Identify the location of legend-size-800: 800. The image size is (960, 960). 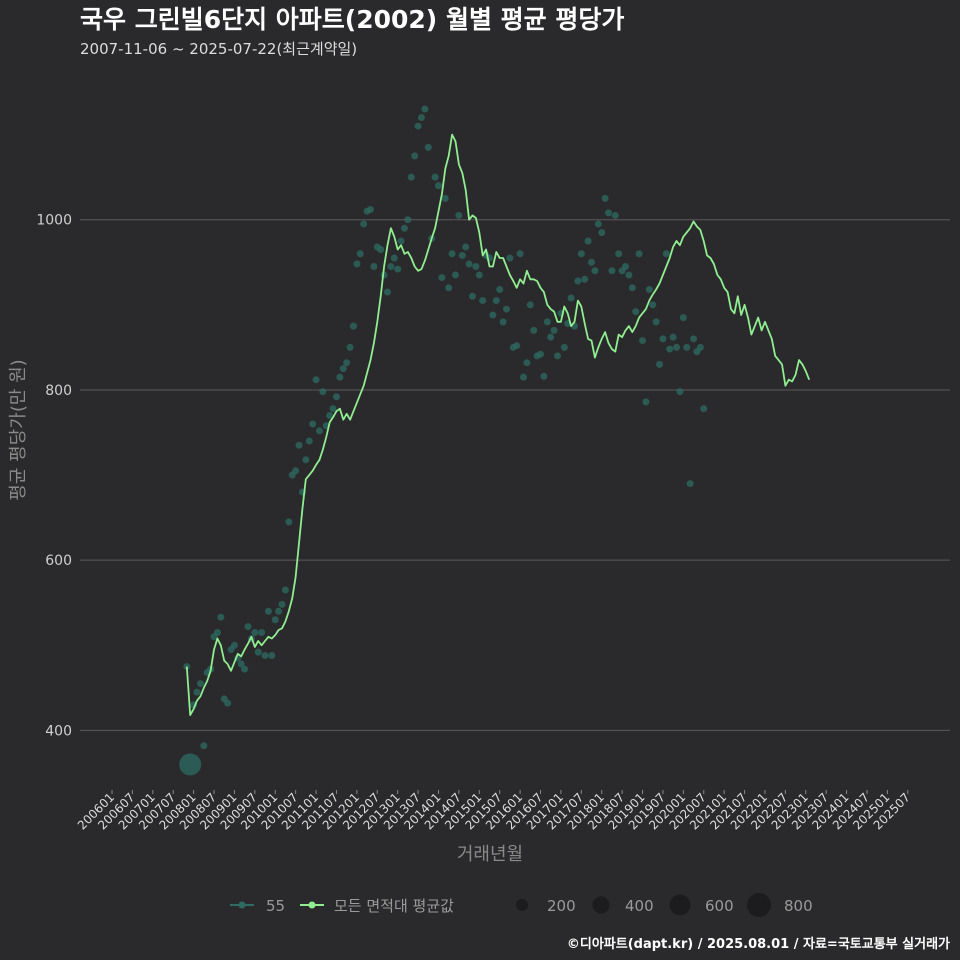
(798, 906).